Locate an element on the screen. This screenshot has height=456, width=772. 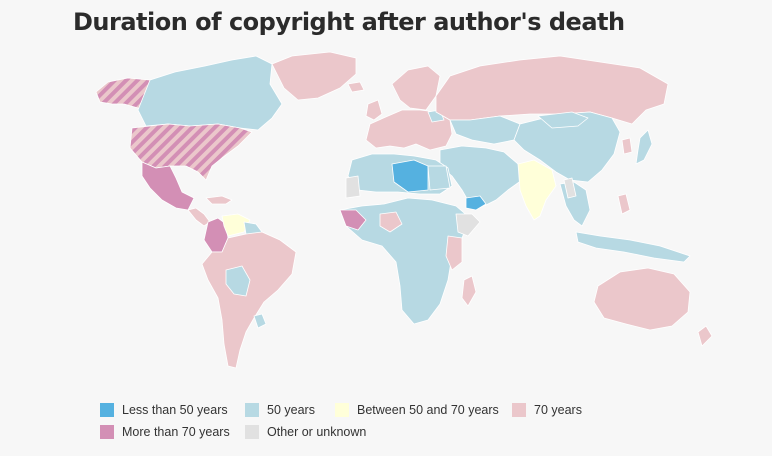
region-philippines is located at coordinates (624, 204).